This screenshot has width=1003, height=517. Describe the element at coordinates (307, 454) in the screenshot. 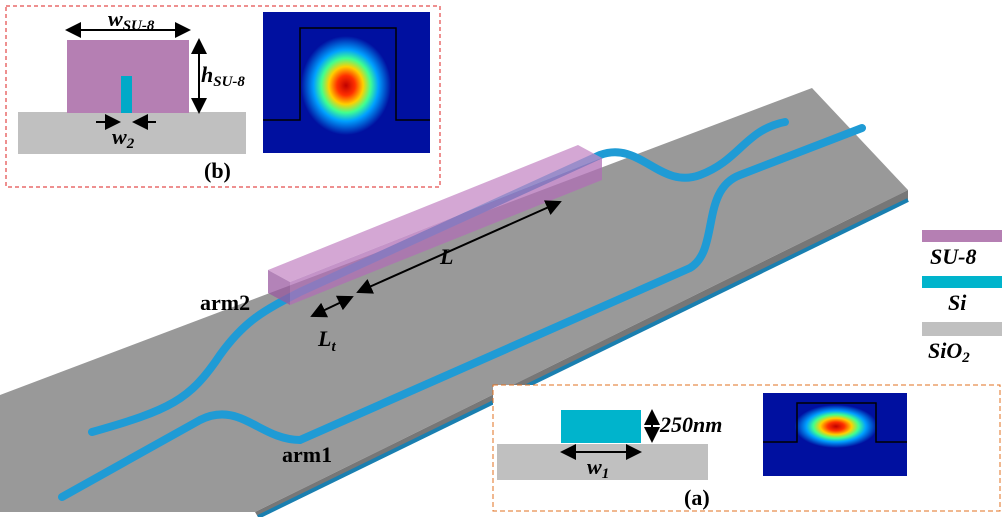

I see `arm1-label: arm1` at that location.